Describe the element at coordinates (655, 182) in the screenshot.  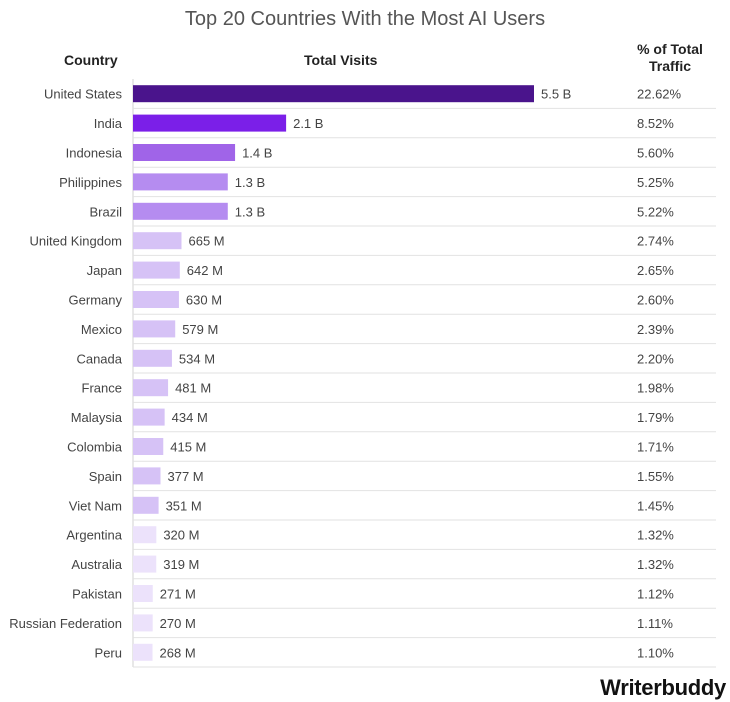
I see `percent-label: 5.25%` at that location.